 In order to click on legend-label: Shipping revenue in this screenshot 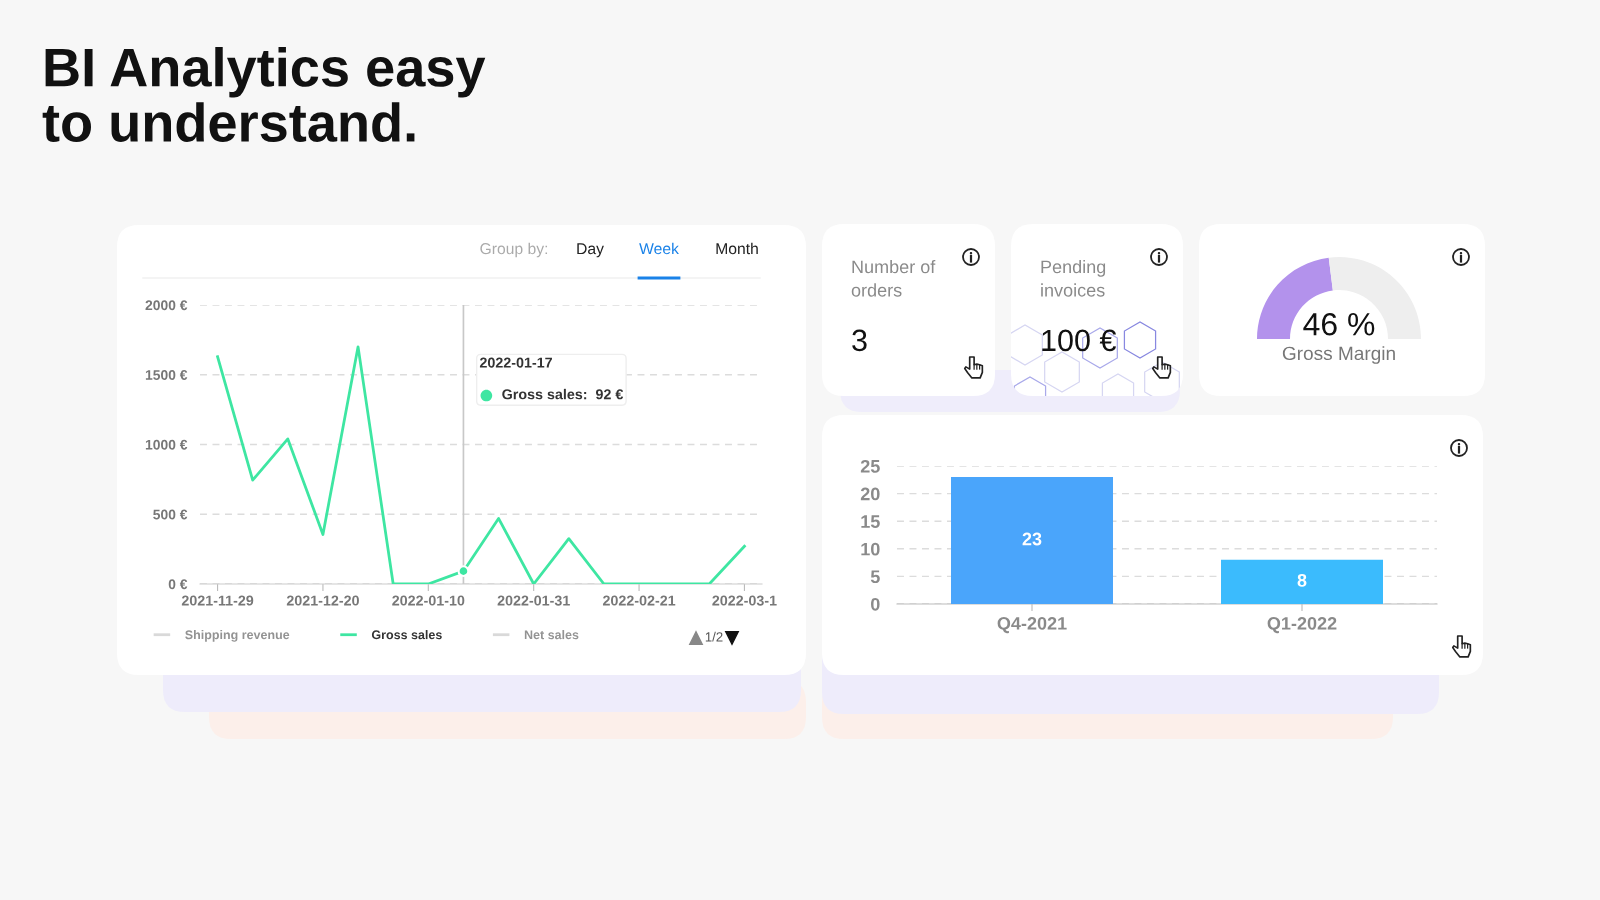, I will do `click(237, 636)`.